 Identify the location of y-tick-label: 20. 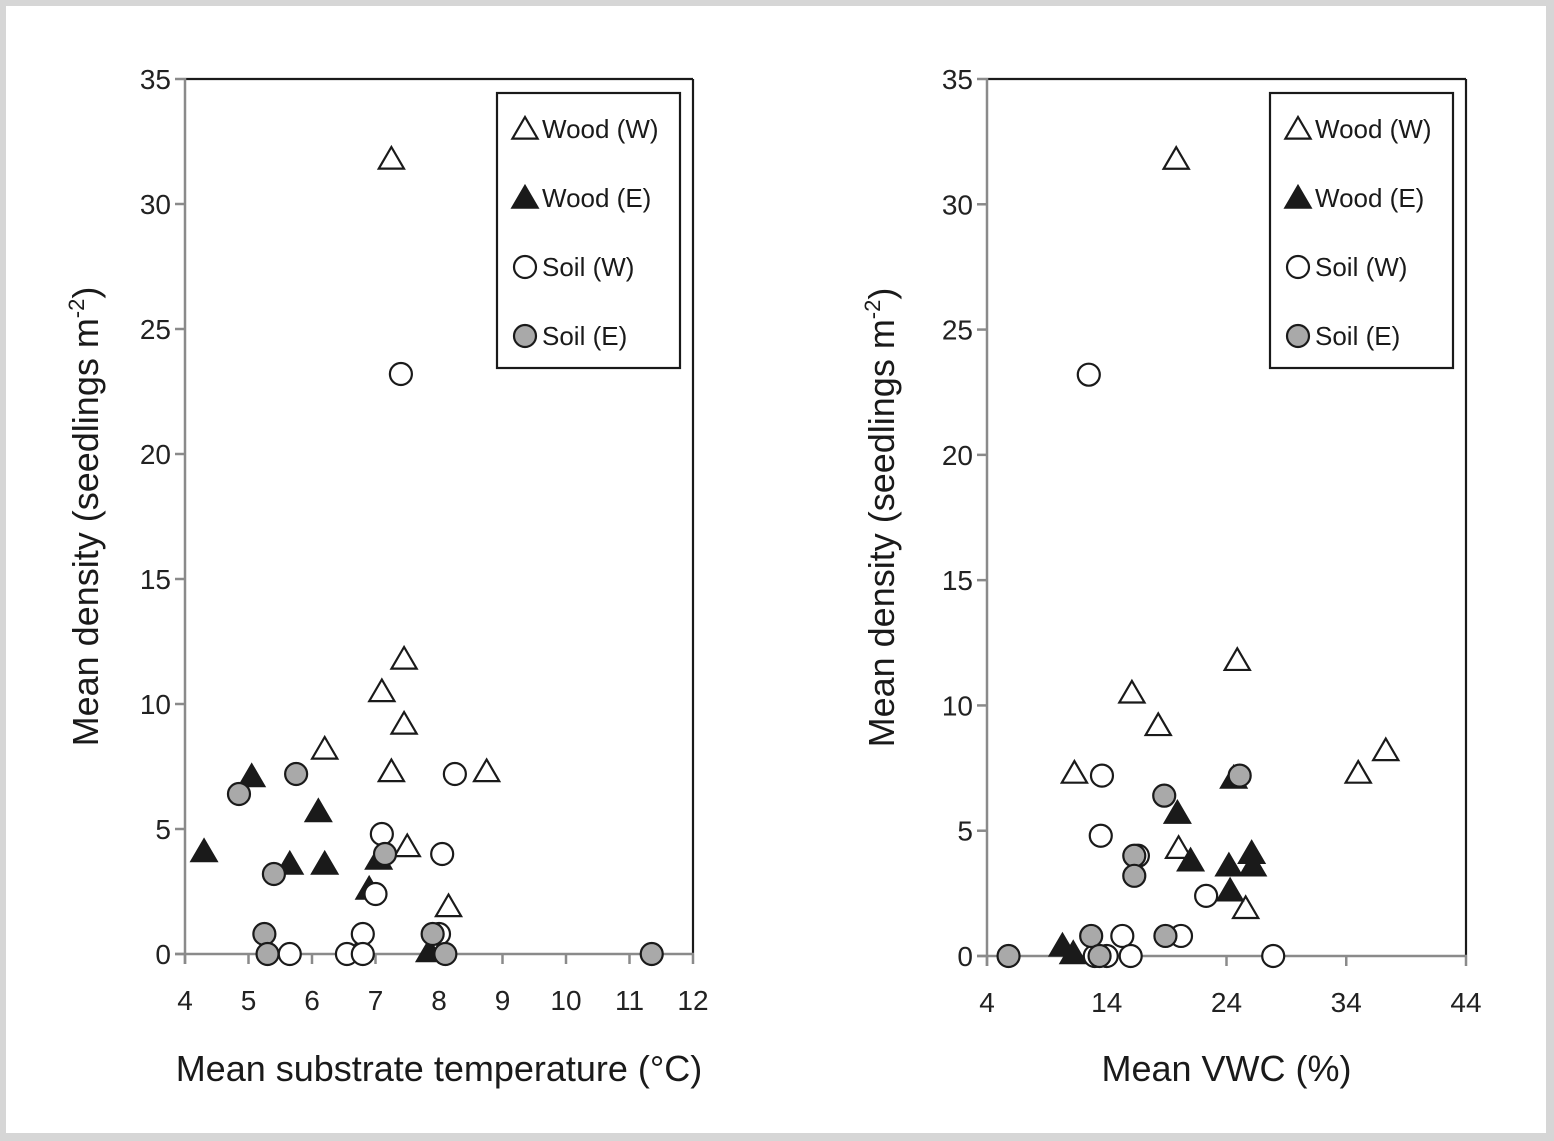
(155, 454).